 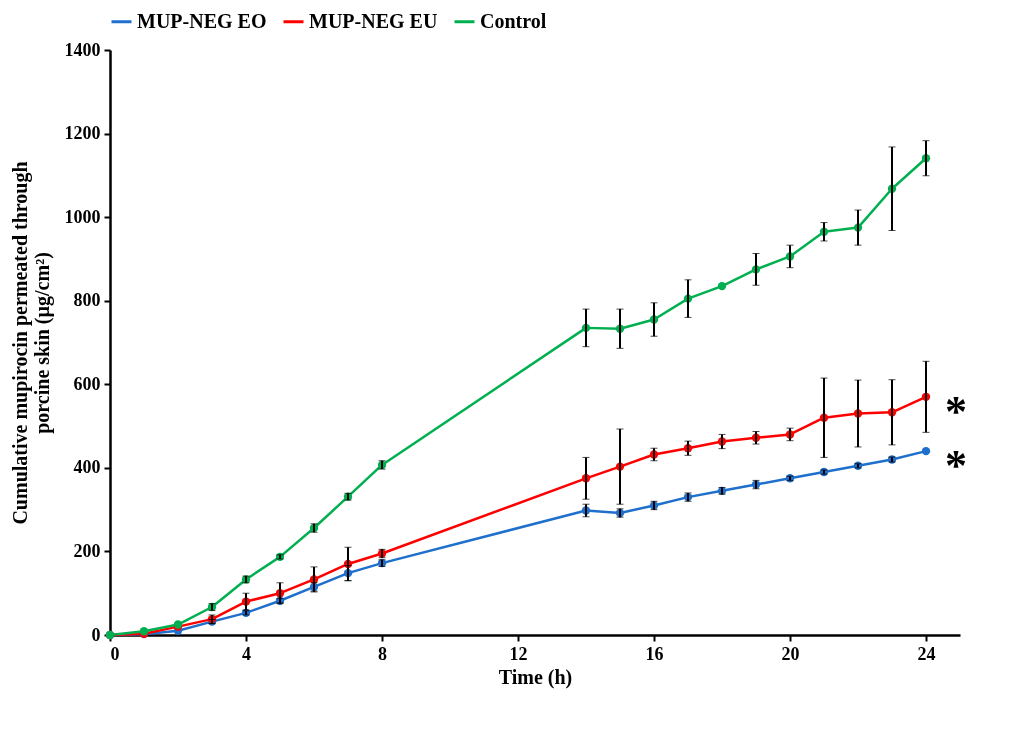 I want to click on y-tick-label: 1400, so click(x=82, y=49).